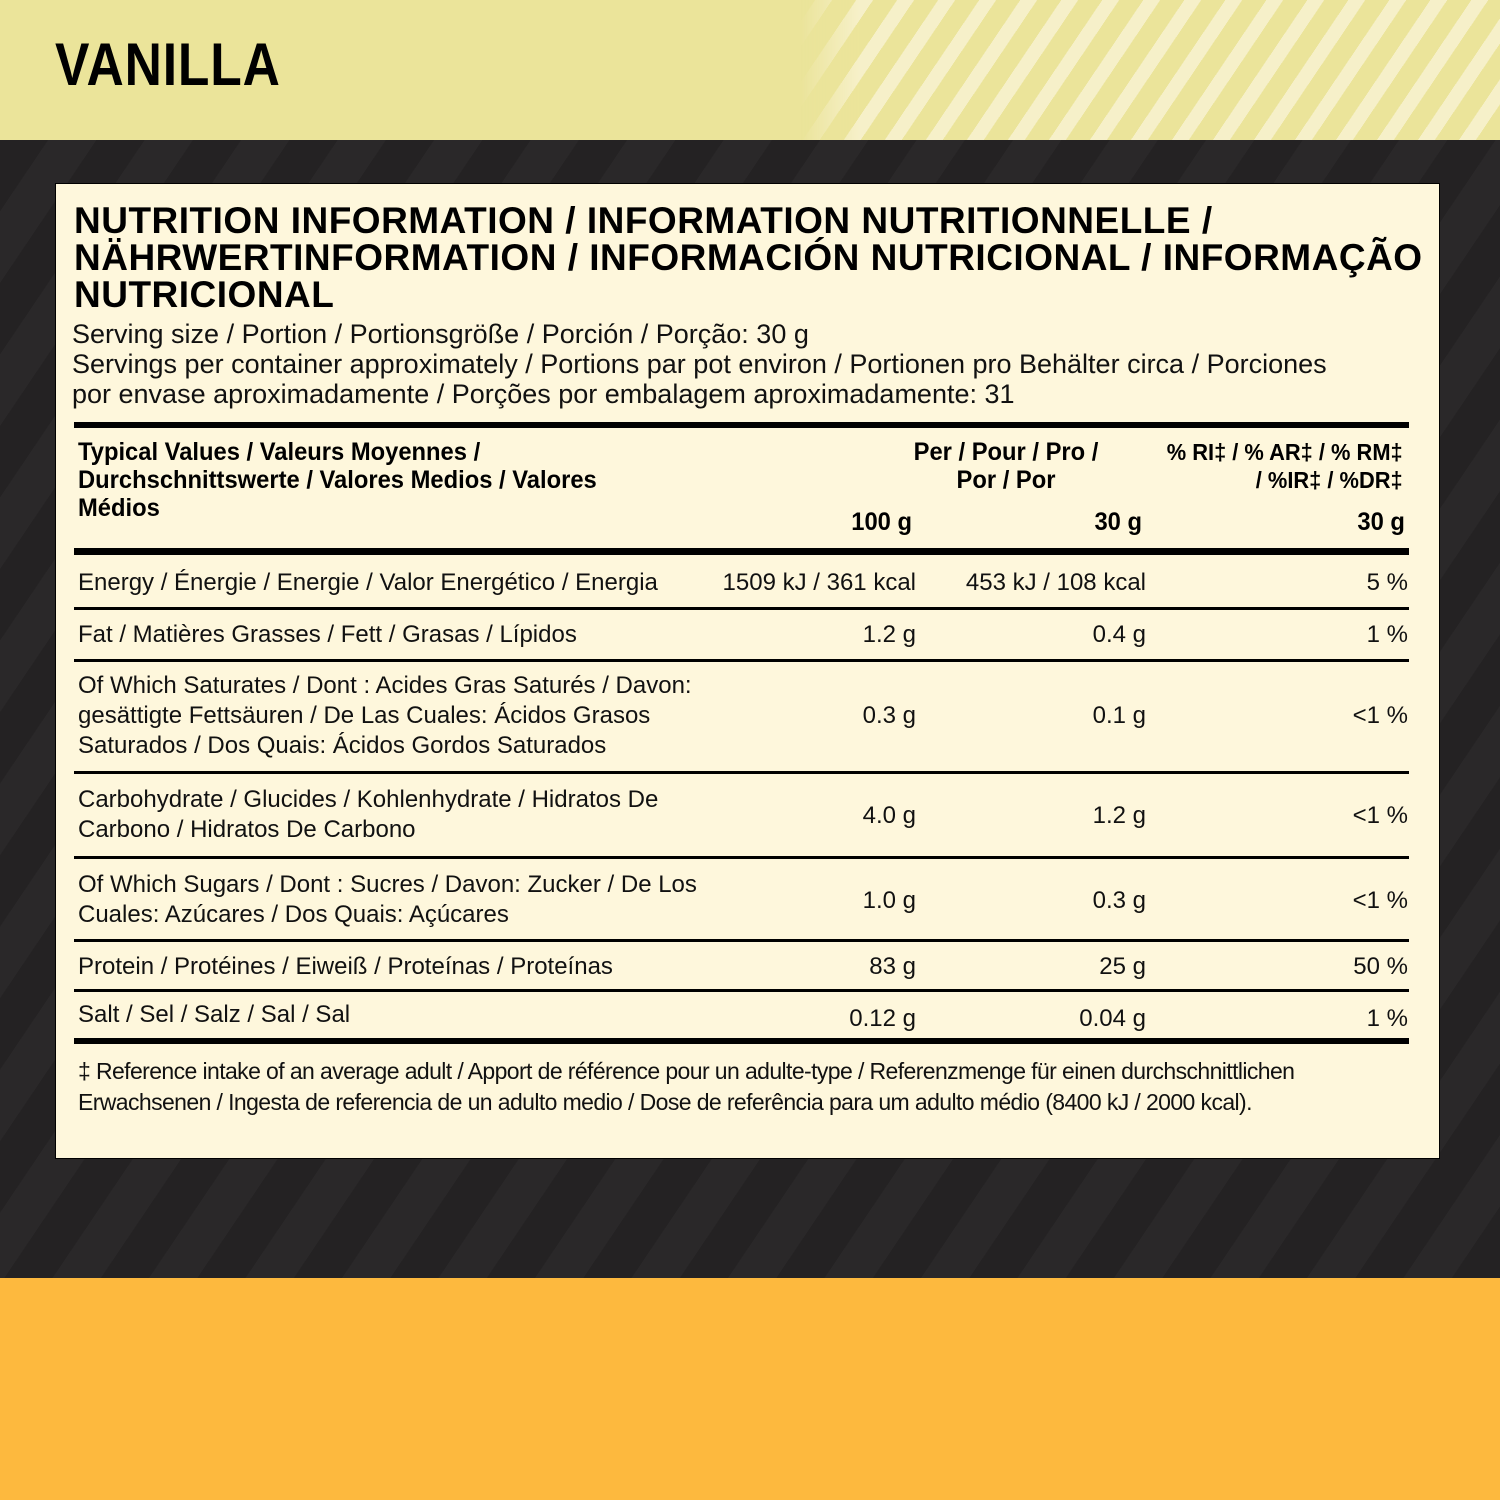 The width and height of the screenshot is (1500, 1500). What do you see at coordinates (1150, 70) in the screenshot?
I see `stripe-pattern` at bounding box center [1150, 70].